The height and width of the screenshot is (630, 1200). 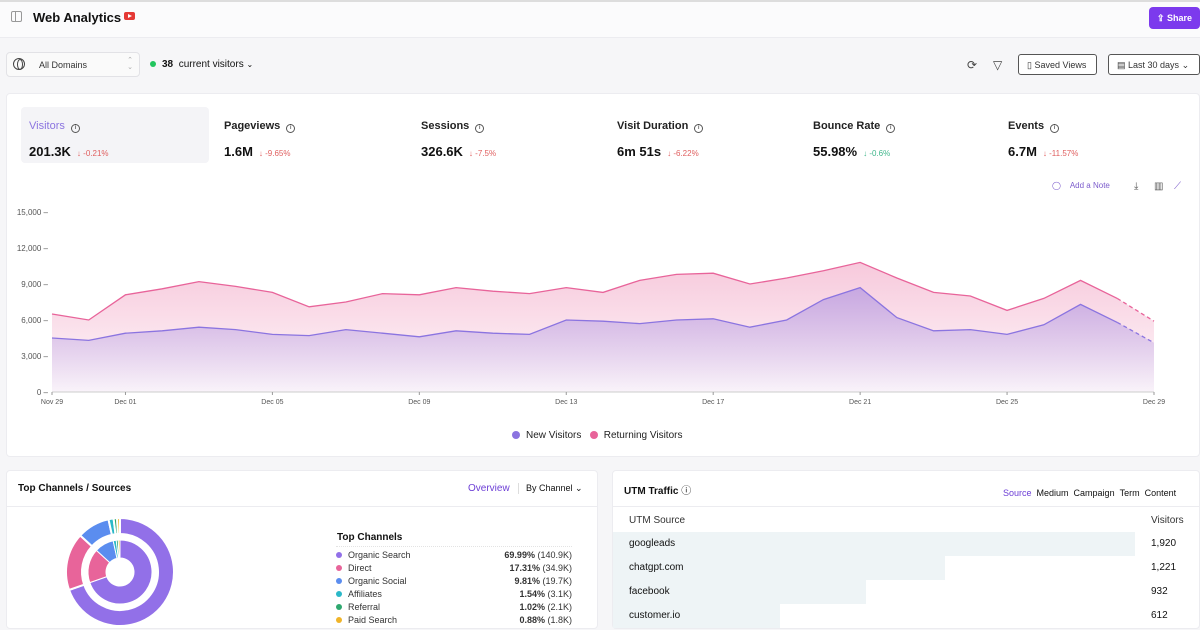 I want to click on page-title: Web Analytics, so click(x=77, y=17).